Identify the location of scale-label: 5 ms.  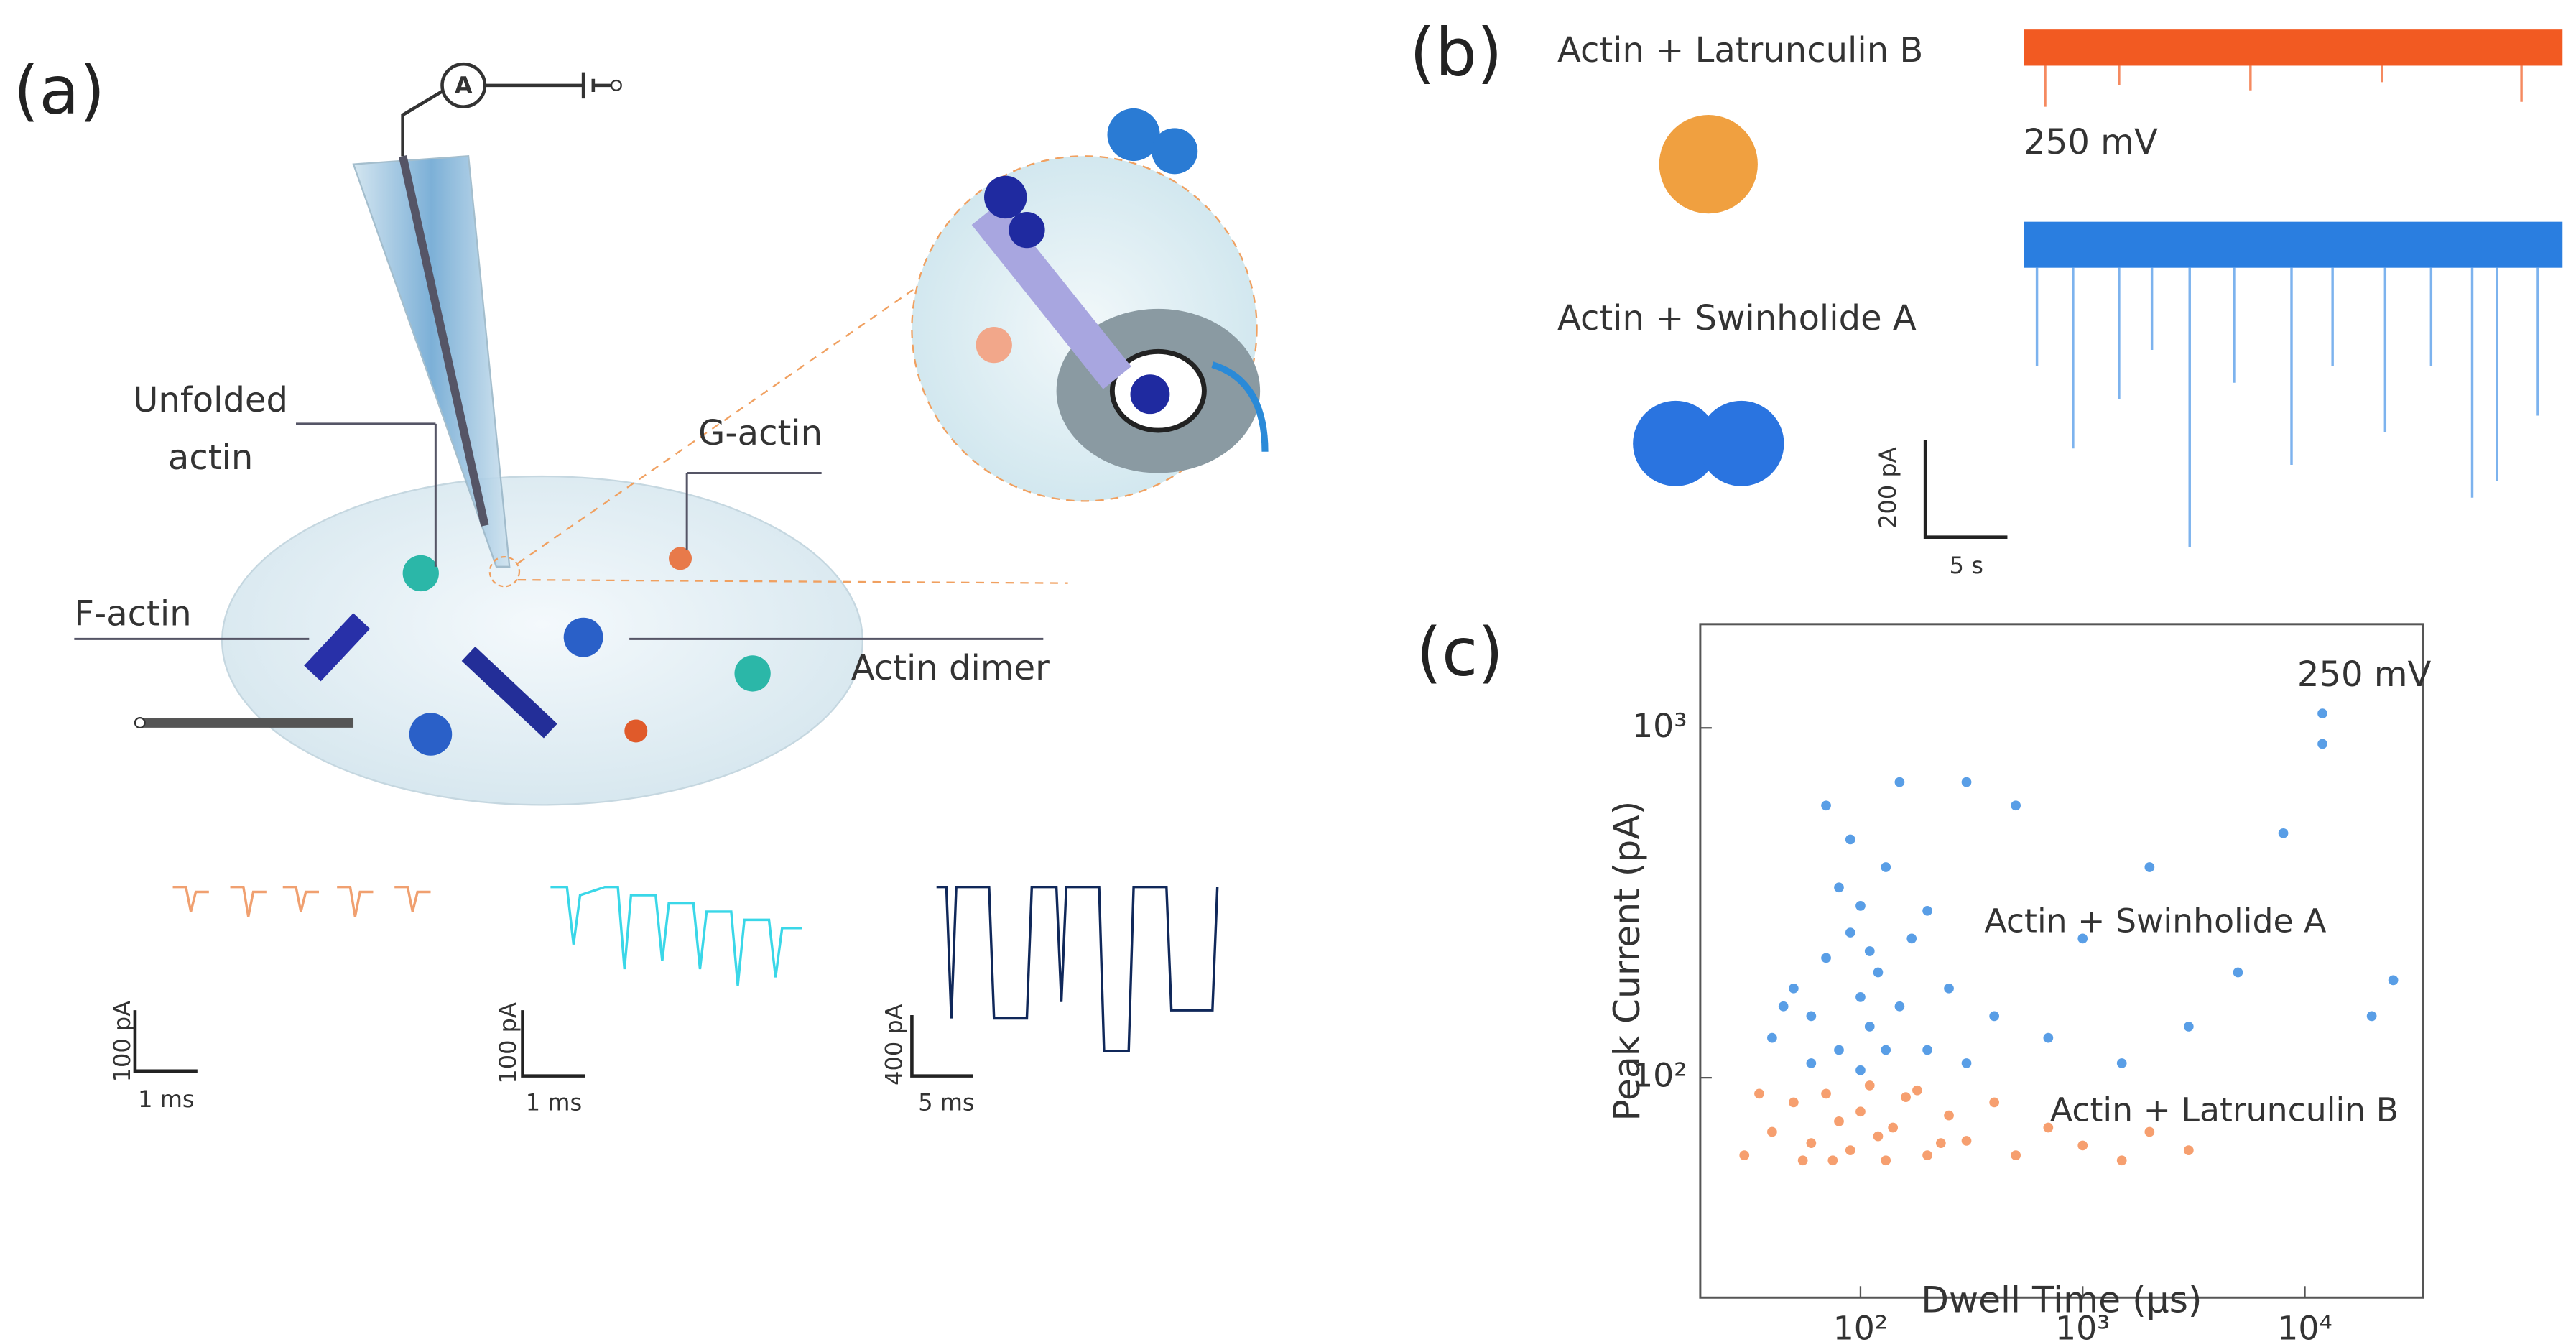
(946, 1102).